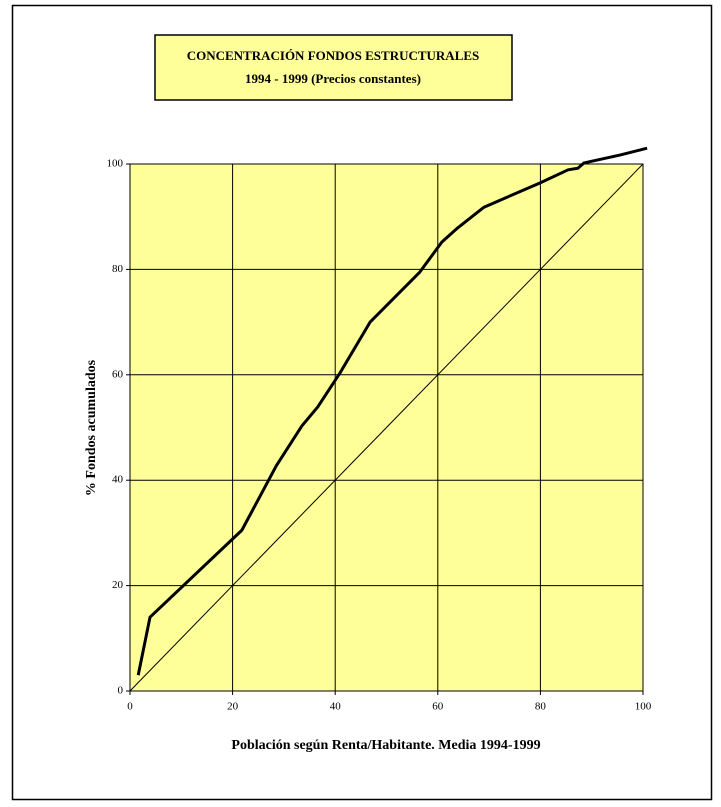  Describe the element at coordinates (118, 374) in the screenshot. I see `y-tick-label: 60` at that location.